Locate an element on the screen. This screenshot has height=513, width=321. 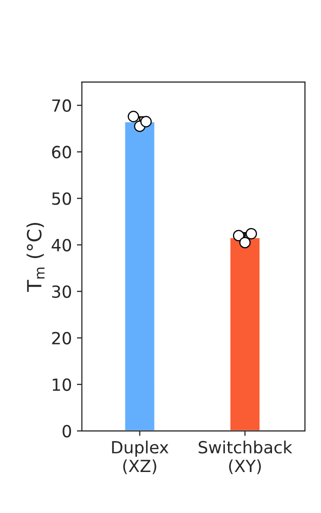
y-tick-label: 70 is located at coordinates (62, 105).